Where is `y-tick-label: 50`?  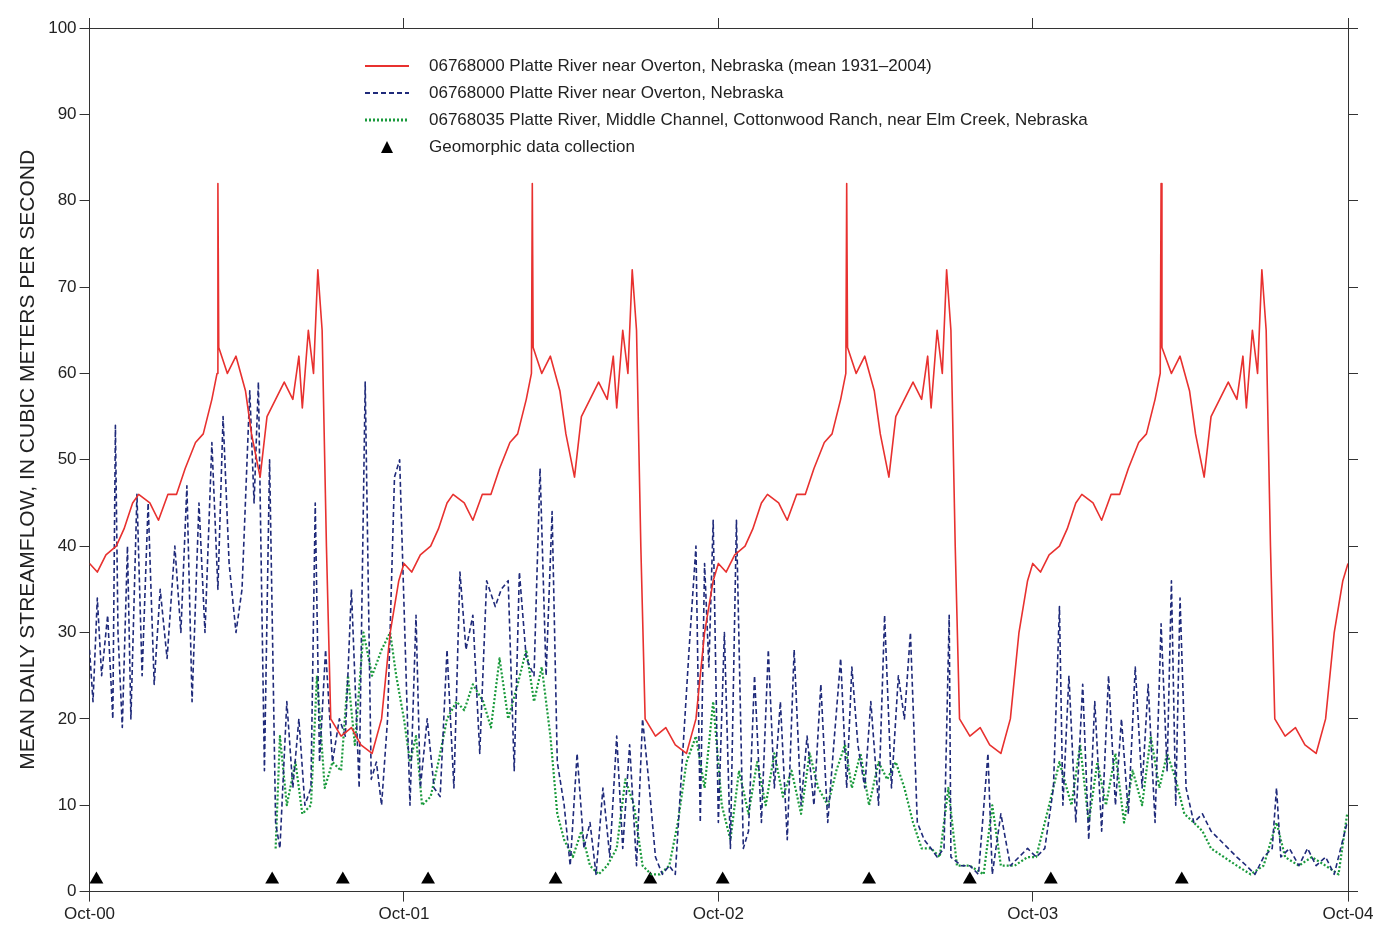 y-tick-label: 50 is located at coordinates (67, 459).